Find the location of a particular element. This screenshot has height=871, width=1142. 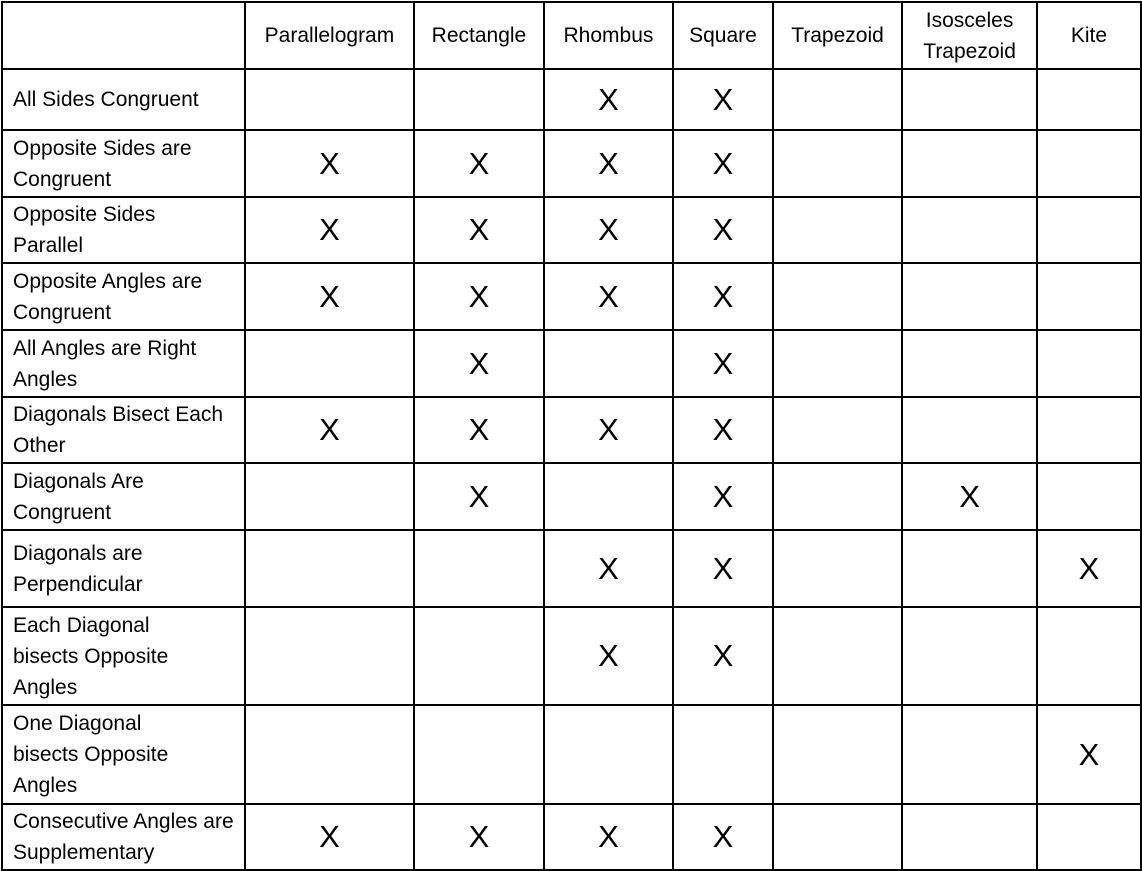

row-label: Opposite Angles are Congruent is located at coordinates (123, 296).